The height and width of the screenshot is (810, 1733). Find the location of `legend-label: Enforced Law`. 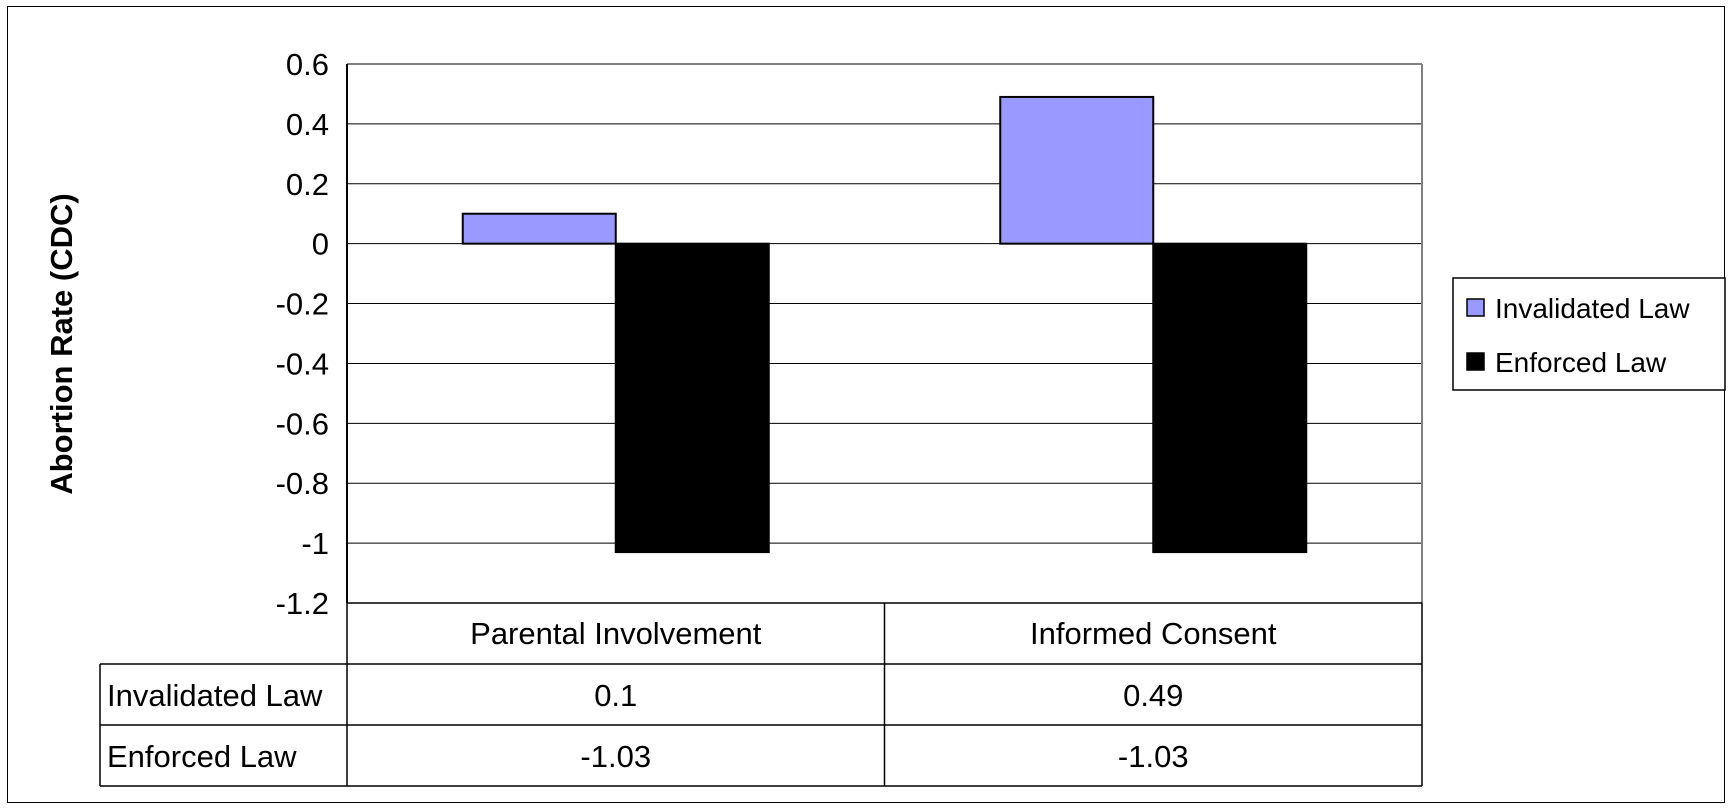

legend-label: Enforced Law is located at coordinates (1581, 362).